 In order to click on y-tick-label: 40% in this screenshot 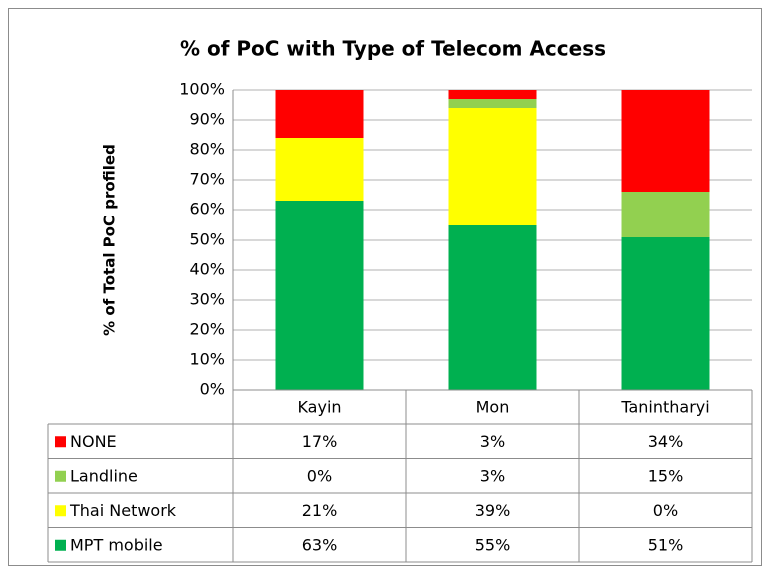, I will do `click(207, 269)`.